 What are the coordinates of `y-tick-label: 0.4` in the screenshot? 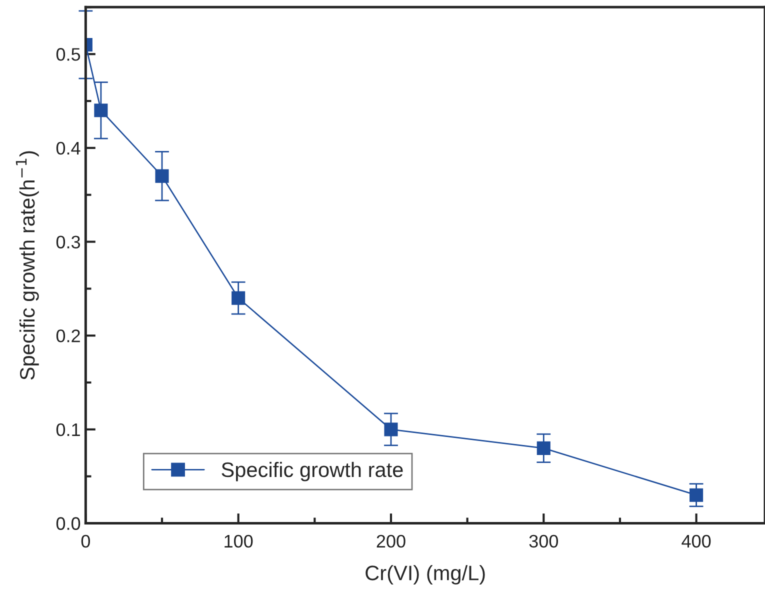 It's located at (68, 148).